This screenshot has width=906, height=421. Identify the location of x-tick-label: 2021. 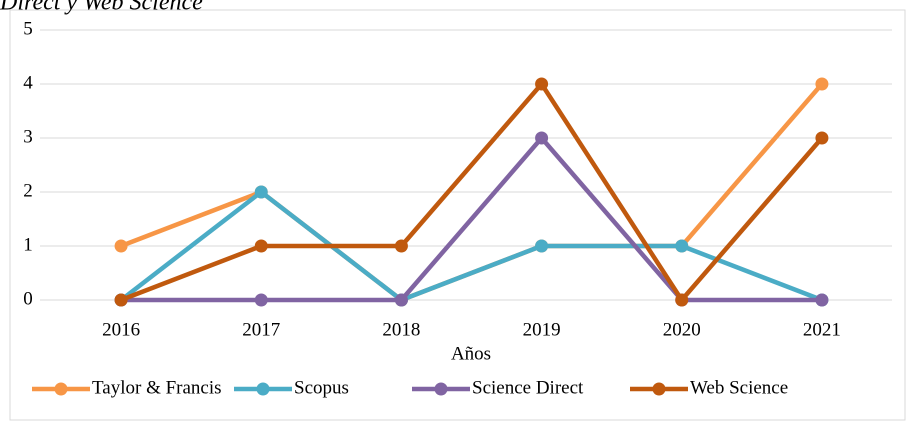
(822, 329).